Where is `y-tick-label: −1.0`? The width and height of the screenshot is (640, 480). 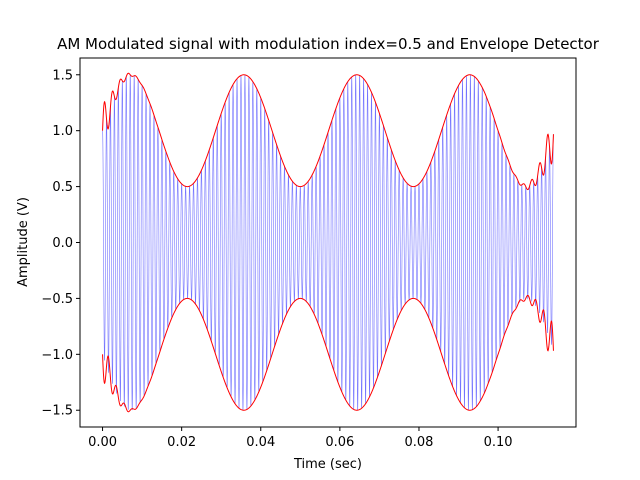 y-tick-label: −1.0 is located at coordinates (57, 355).